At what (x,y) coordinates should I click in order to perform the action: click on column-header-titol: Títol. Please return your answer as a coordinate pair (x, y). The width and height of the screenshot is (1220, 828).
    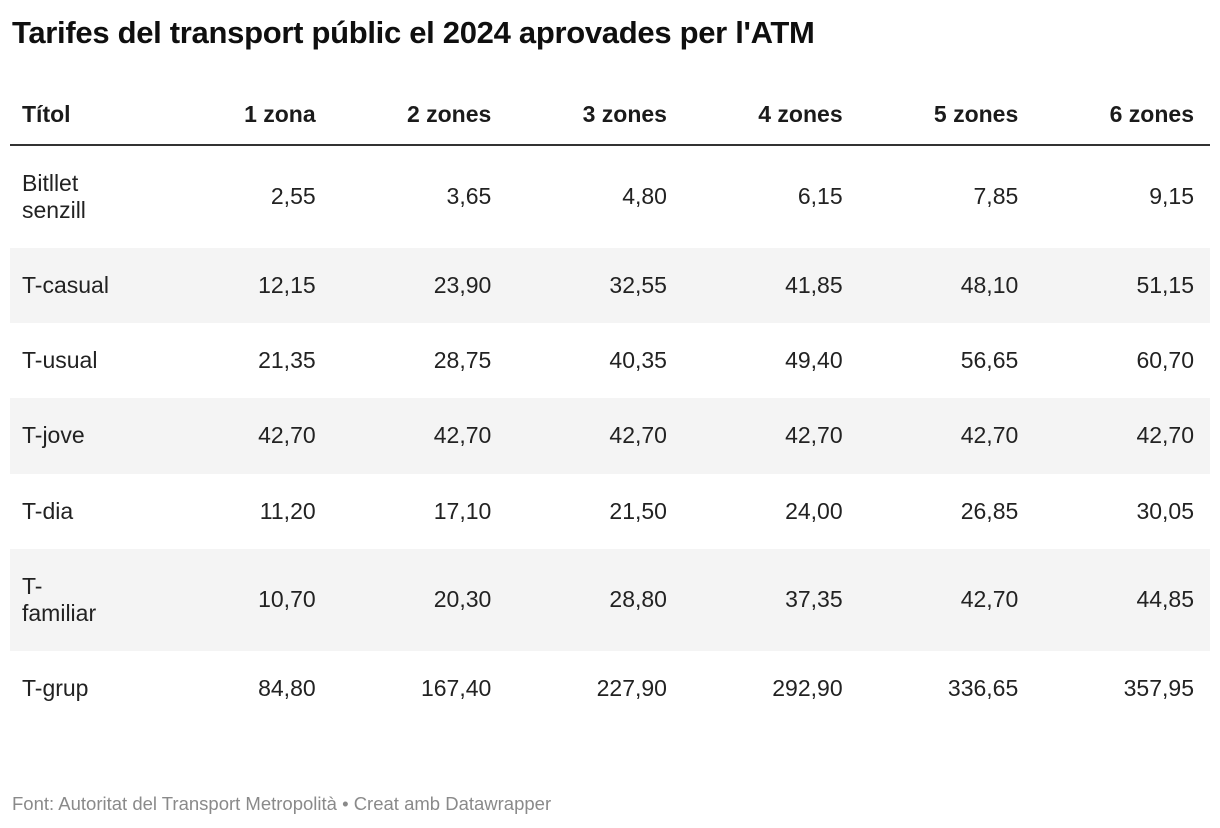
    Looking at the image, I should click on (83, 114).